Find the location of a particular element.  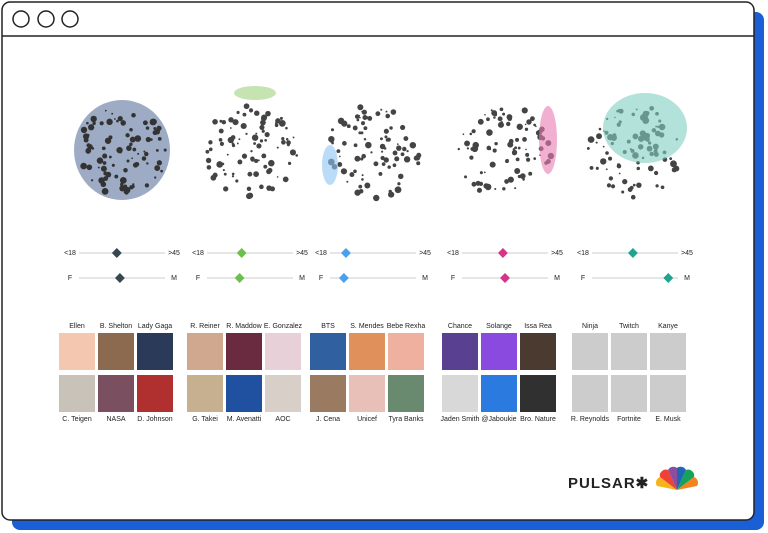

gender-marker is located at coordinates (239, 278).